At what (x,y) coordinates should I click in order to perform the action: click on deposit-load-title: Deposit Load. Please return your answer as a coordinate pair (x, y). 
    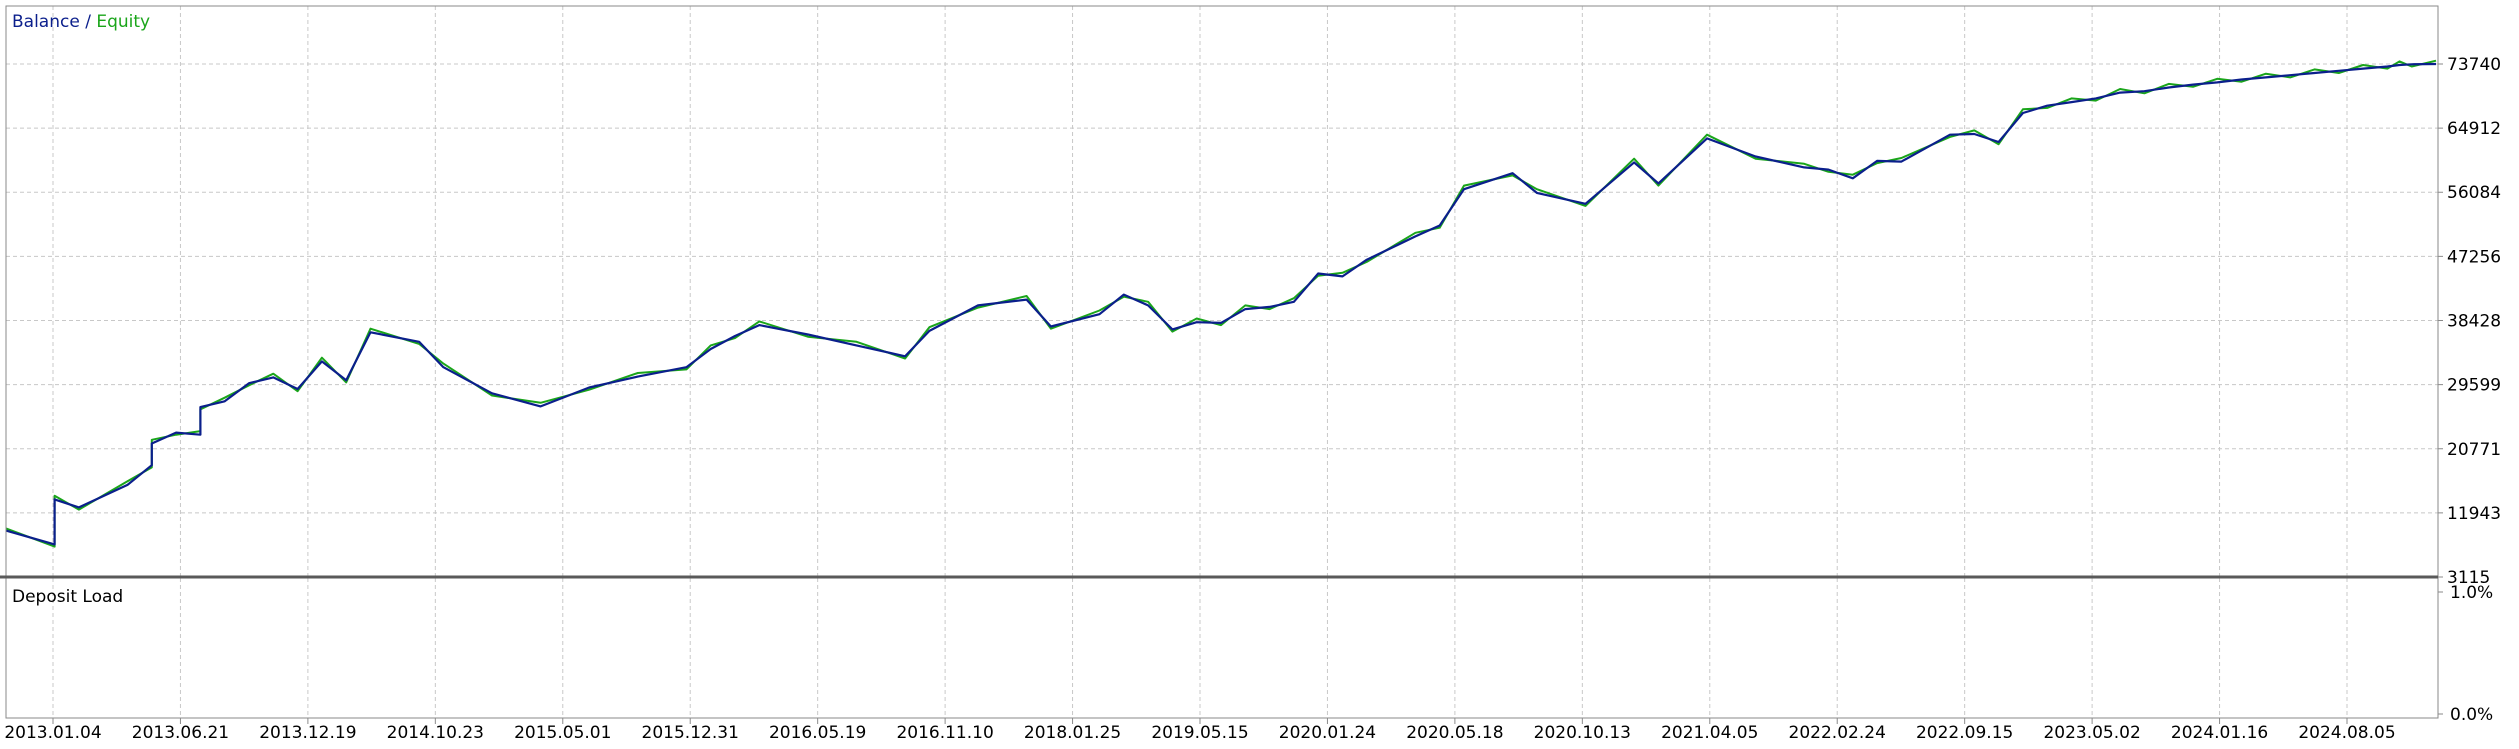
    Looking at the image, I should click on (67, 597).